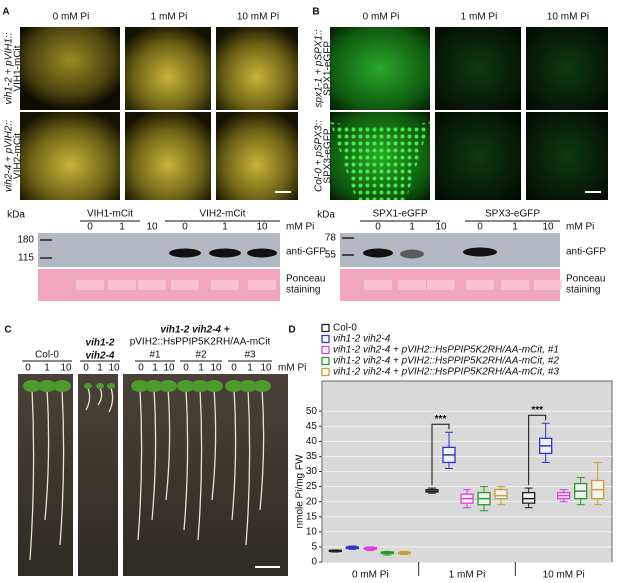  Describe the element at coordinates (564, 575) in the screenshot. I see `x-tick-label: 10 mM Pi` at that location.